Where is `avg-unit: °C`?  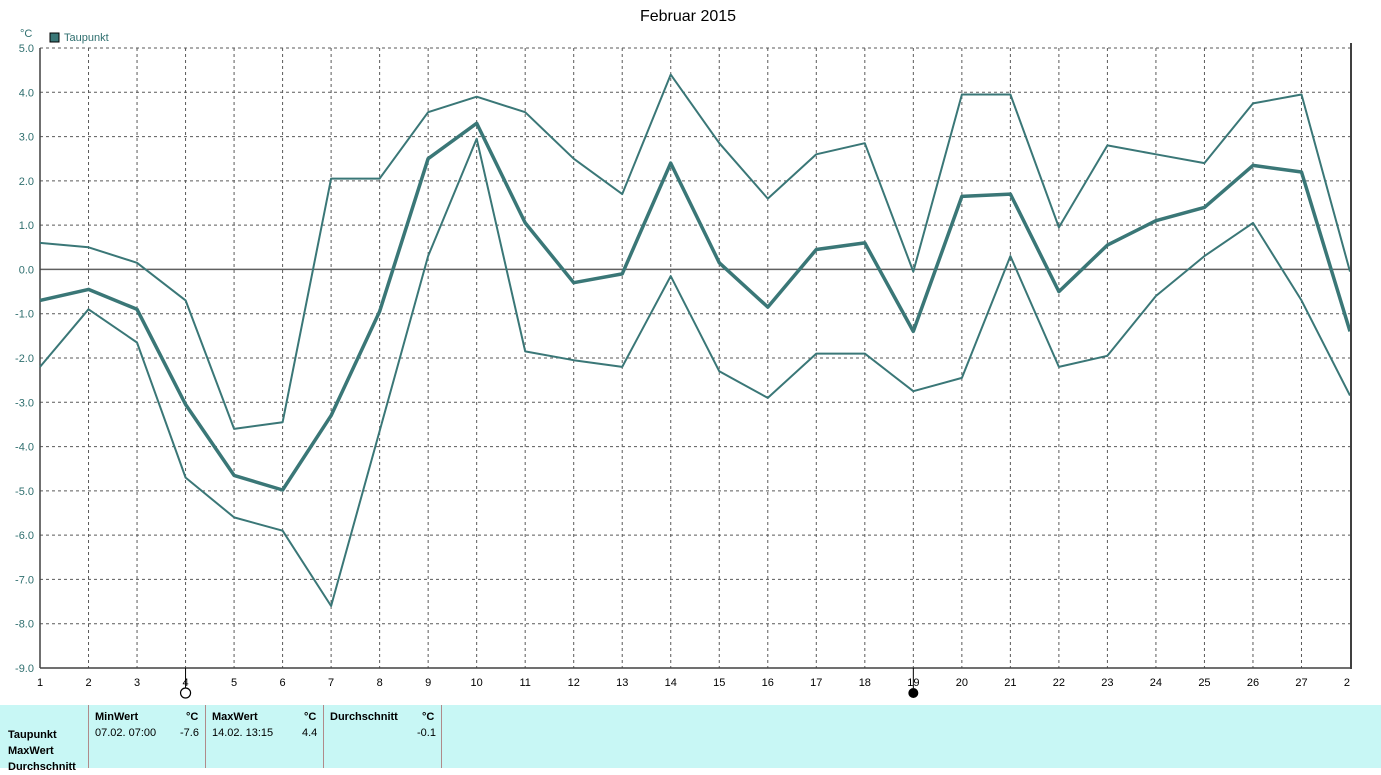
avg-unit: °C is located at coordinates (428, 717).